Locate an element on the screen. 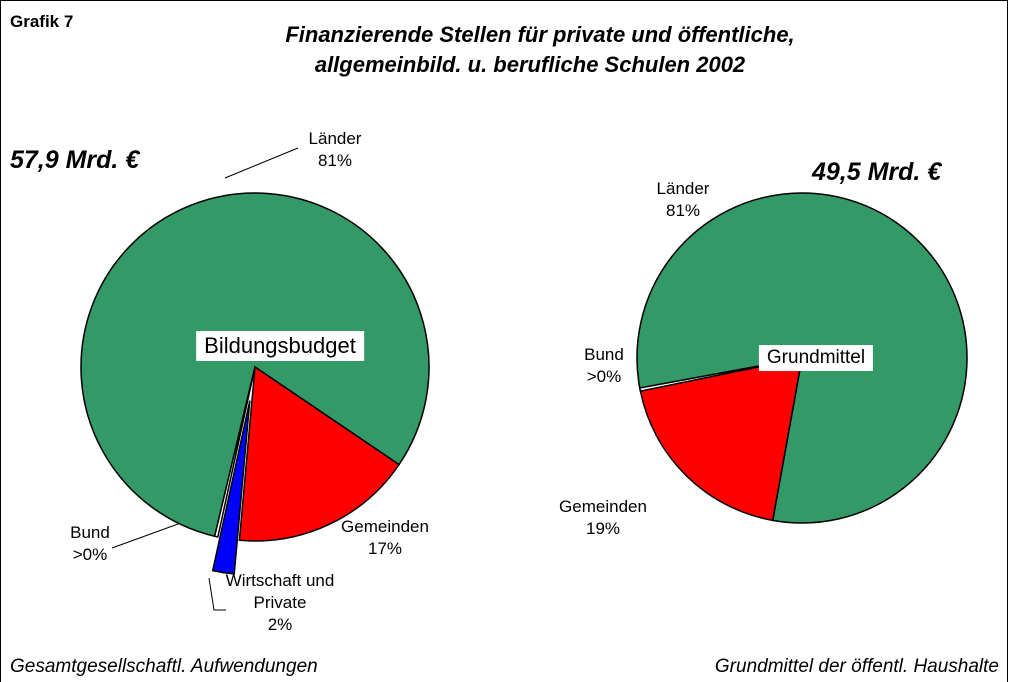 The height and width of the screenshot is (682, 1009). total-label: 49,5 Mrd. € is located at coordinates (877, 172).